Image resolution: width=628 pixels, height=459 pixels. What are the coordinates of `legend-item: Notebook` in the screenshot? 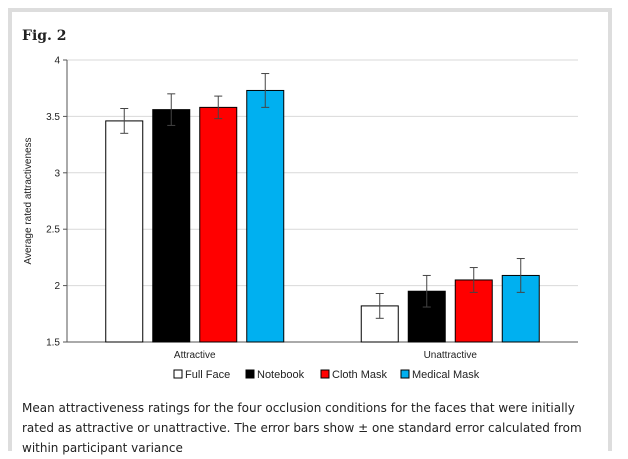 It's located at (275, 375).